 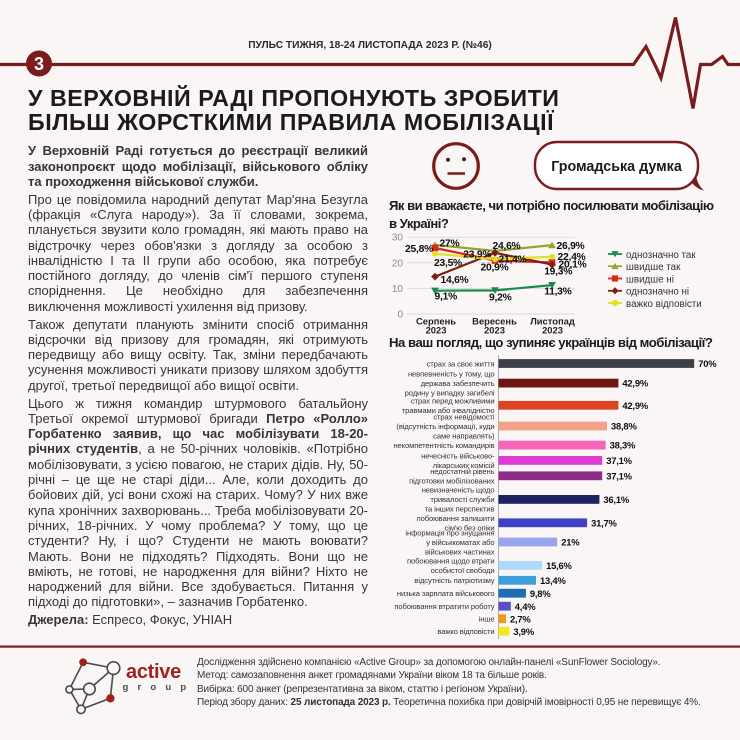 What do you see at coordinates (707, 363) in the screenshot?
I see `svg-text: 70%` at bounding box center [707, 363].